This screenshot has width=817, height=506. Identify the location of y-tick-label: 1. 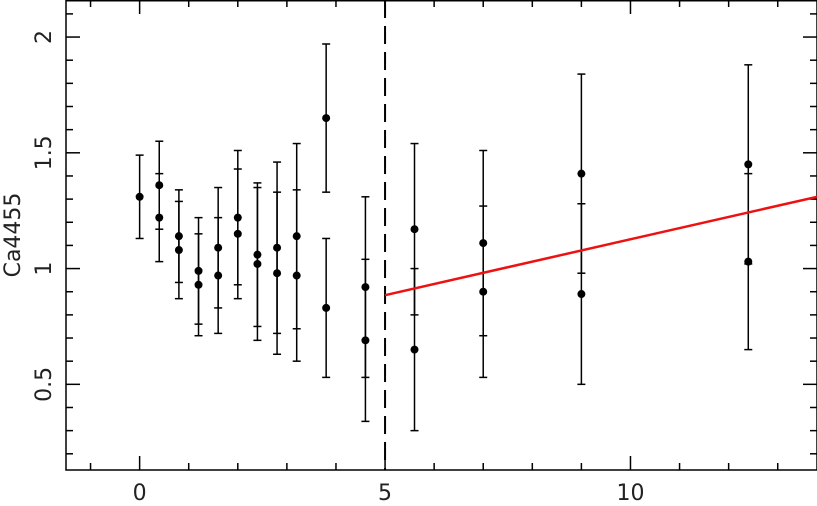
(44, 269).